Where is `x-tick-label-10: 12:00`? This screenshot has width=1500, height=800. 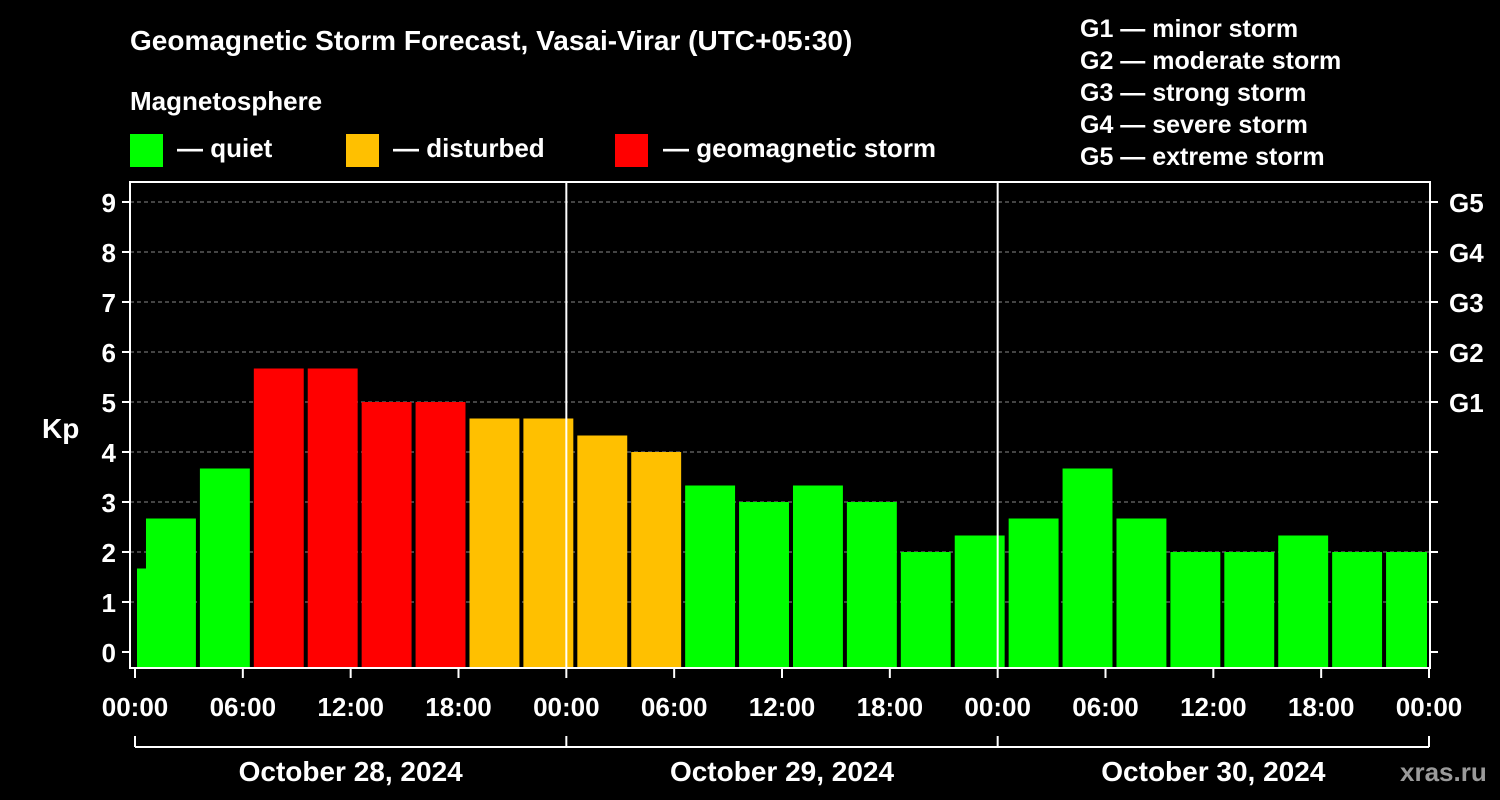
x-tick-label-10: 12:00 is located at coordinates (1213, 707).